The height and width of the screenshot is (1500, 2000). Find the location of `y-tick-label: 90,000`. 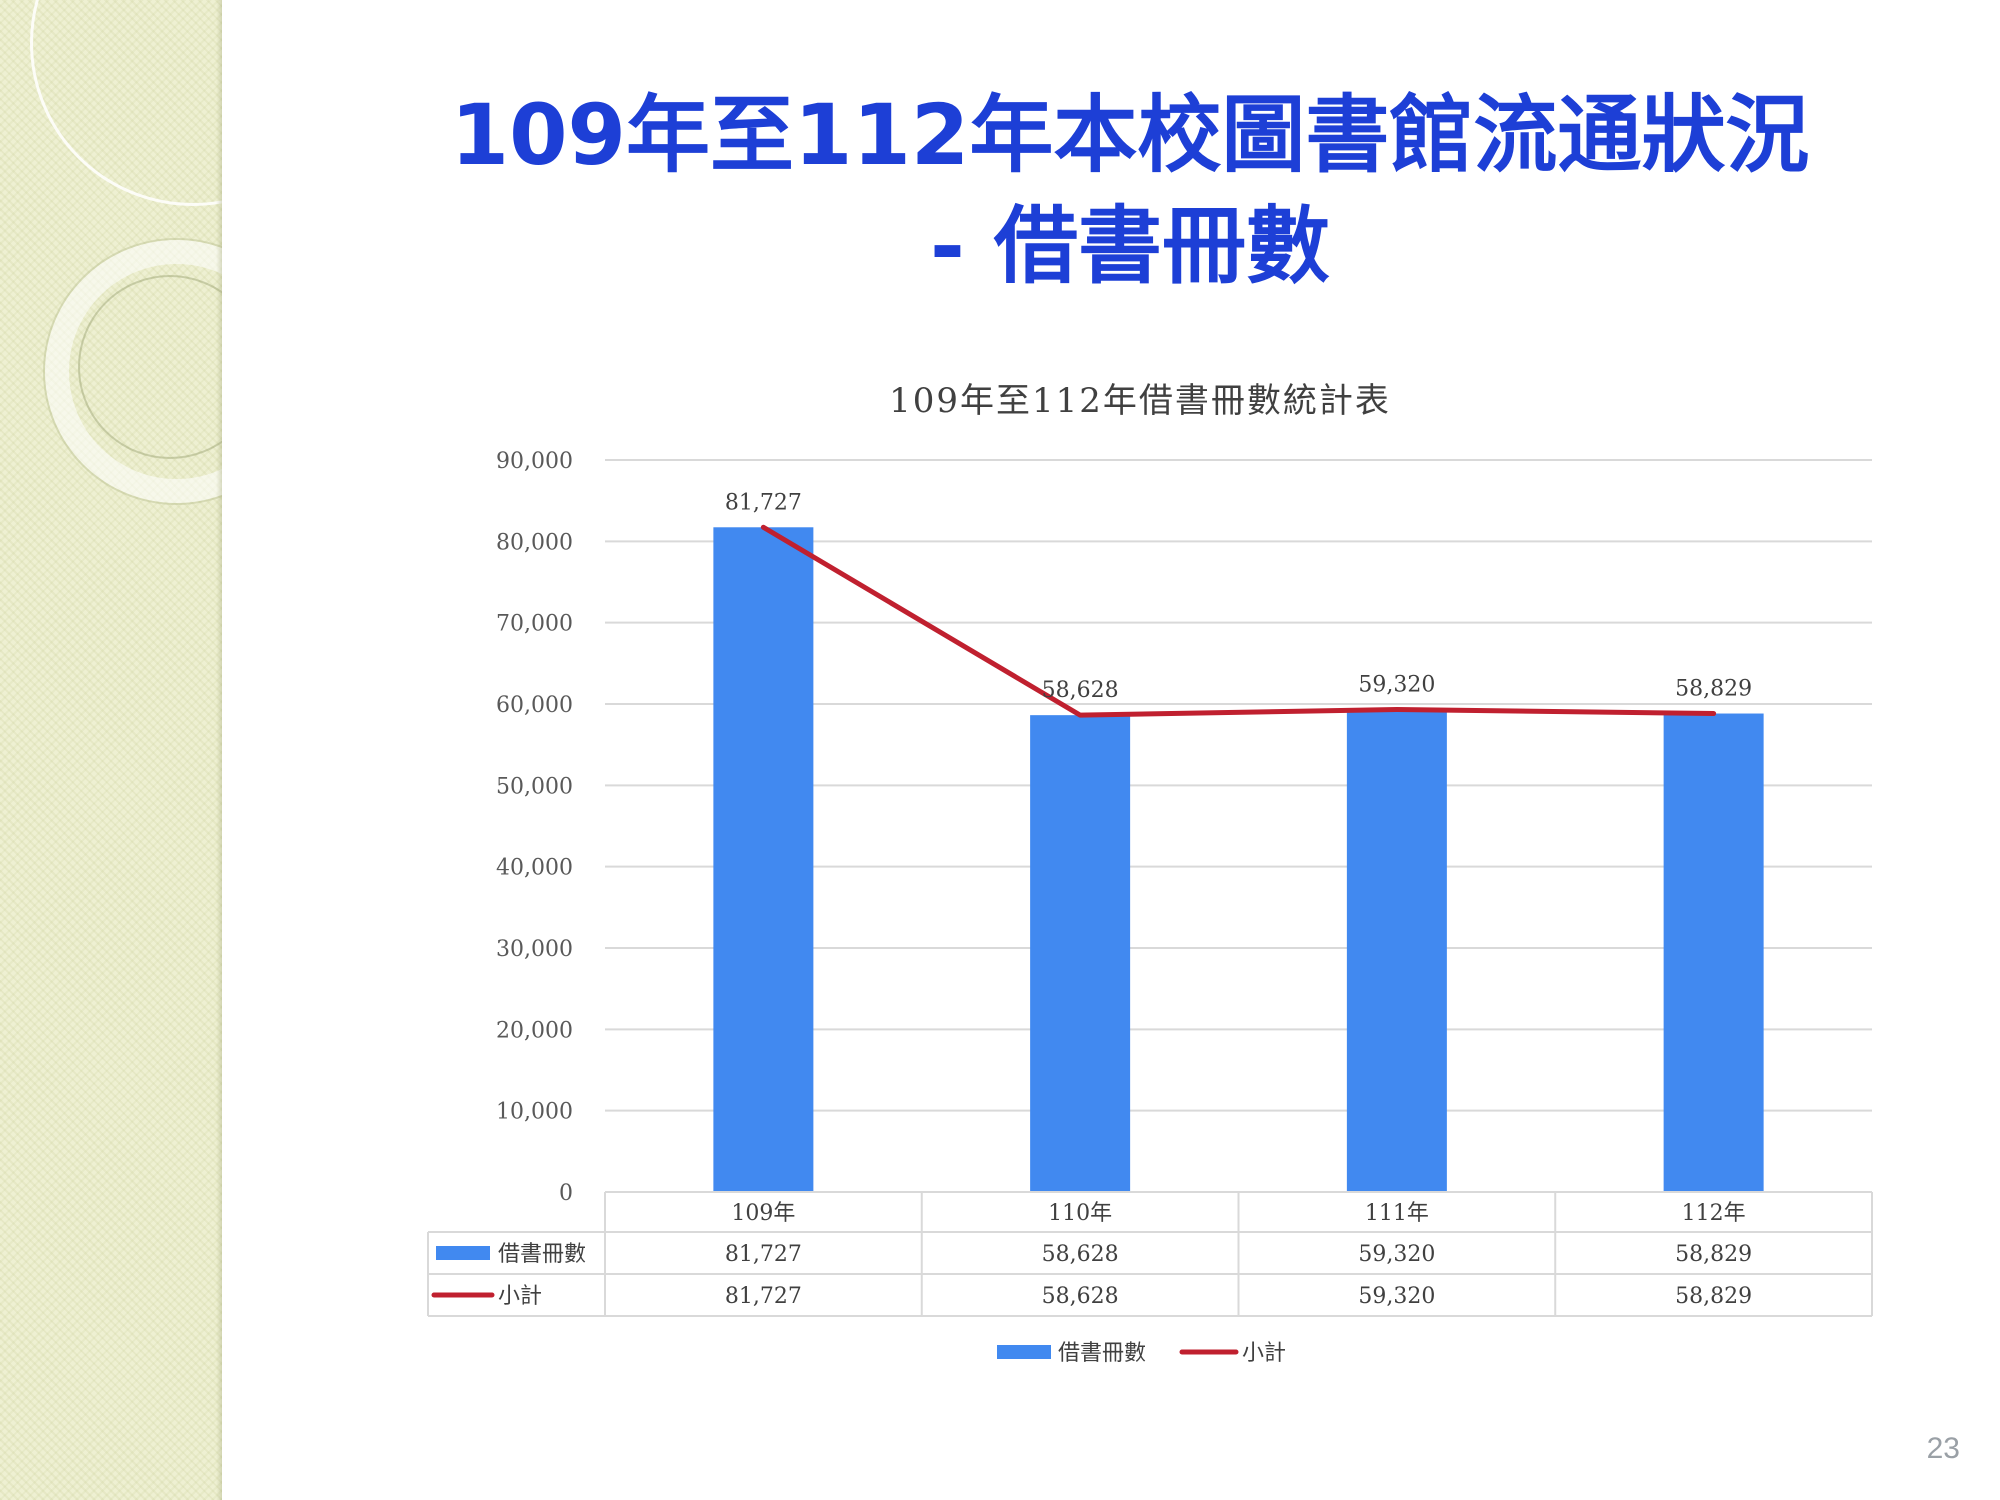

y-tick-label: 90,000 is located at coordinates (534, 461).